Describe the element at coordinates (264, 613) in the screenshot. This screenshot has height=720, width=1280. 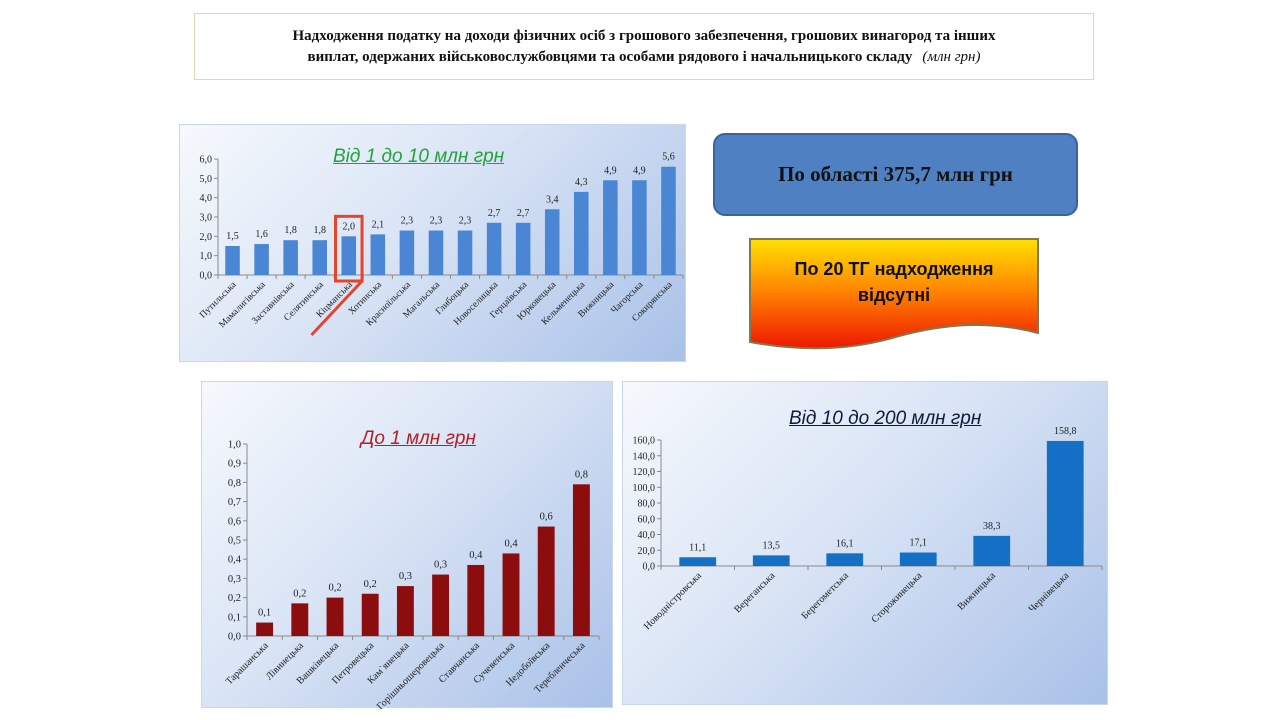
I see `data-label: 0,1` at that location.